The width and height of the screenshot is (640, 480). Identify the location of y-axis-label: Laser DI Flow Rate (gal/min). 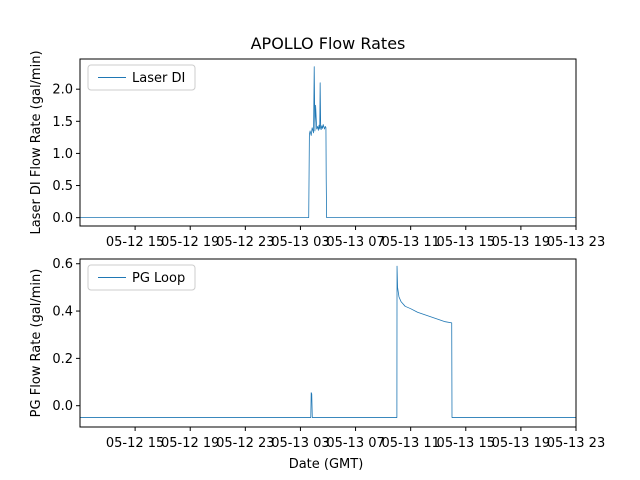
(36, 142).